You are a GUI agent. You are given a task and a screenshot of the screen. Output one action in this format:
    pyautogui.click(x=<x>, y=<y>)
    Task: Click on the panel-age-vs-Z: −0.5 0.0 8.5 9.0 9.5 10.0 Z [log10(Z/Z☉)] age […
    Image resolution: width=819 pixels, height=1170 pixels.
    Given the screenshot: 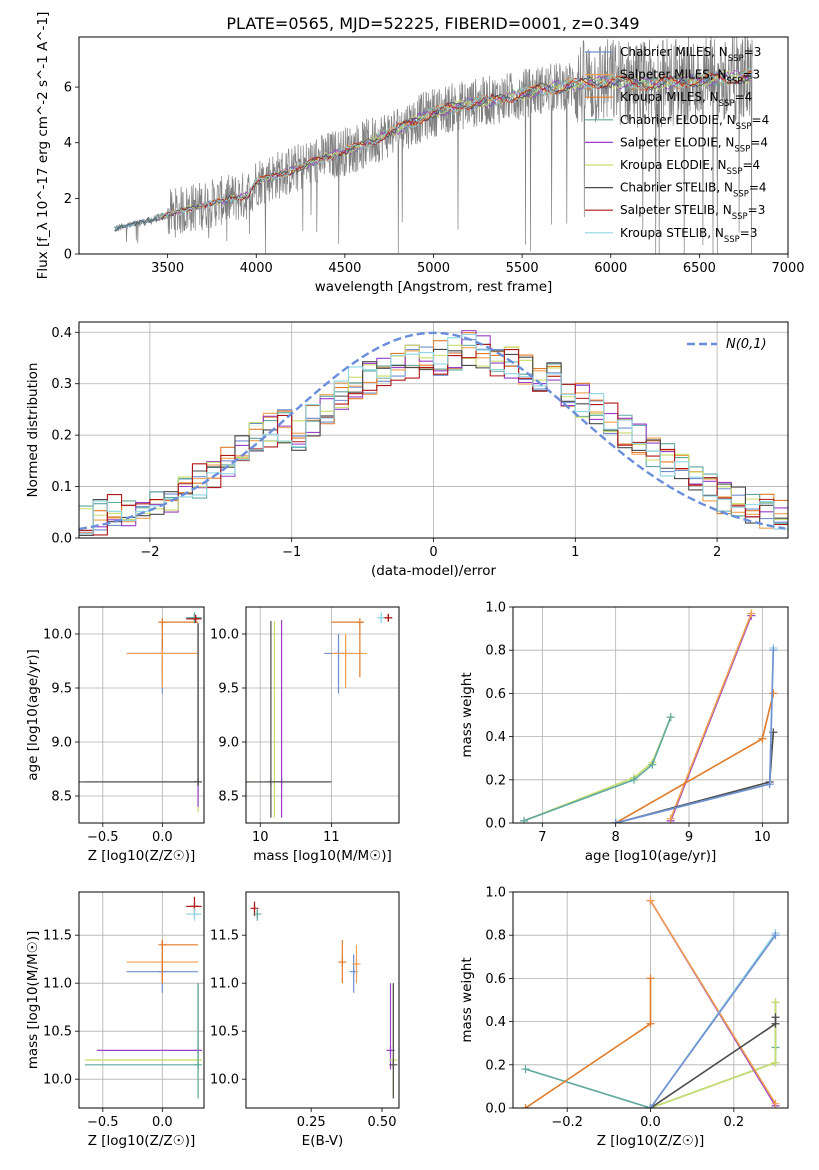 What is the action you would take?
    pyautogui.click(x=115, y=735)
    